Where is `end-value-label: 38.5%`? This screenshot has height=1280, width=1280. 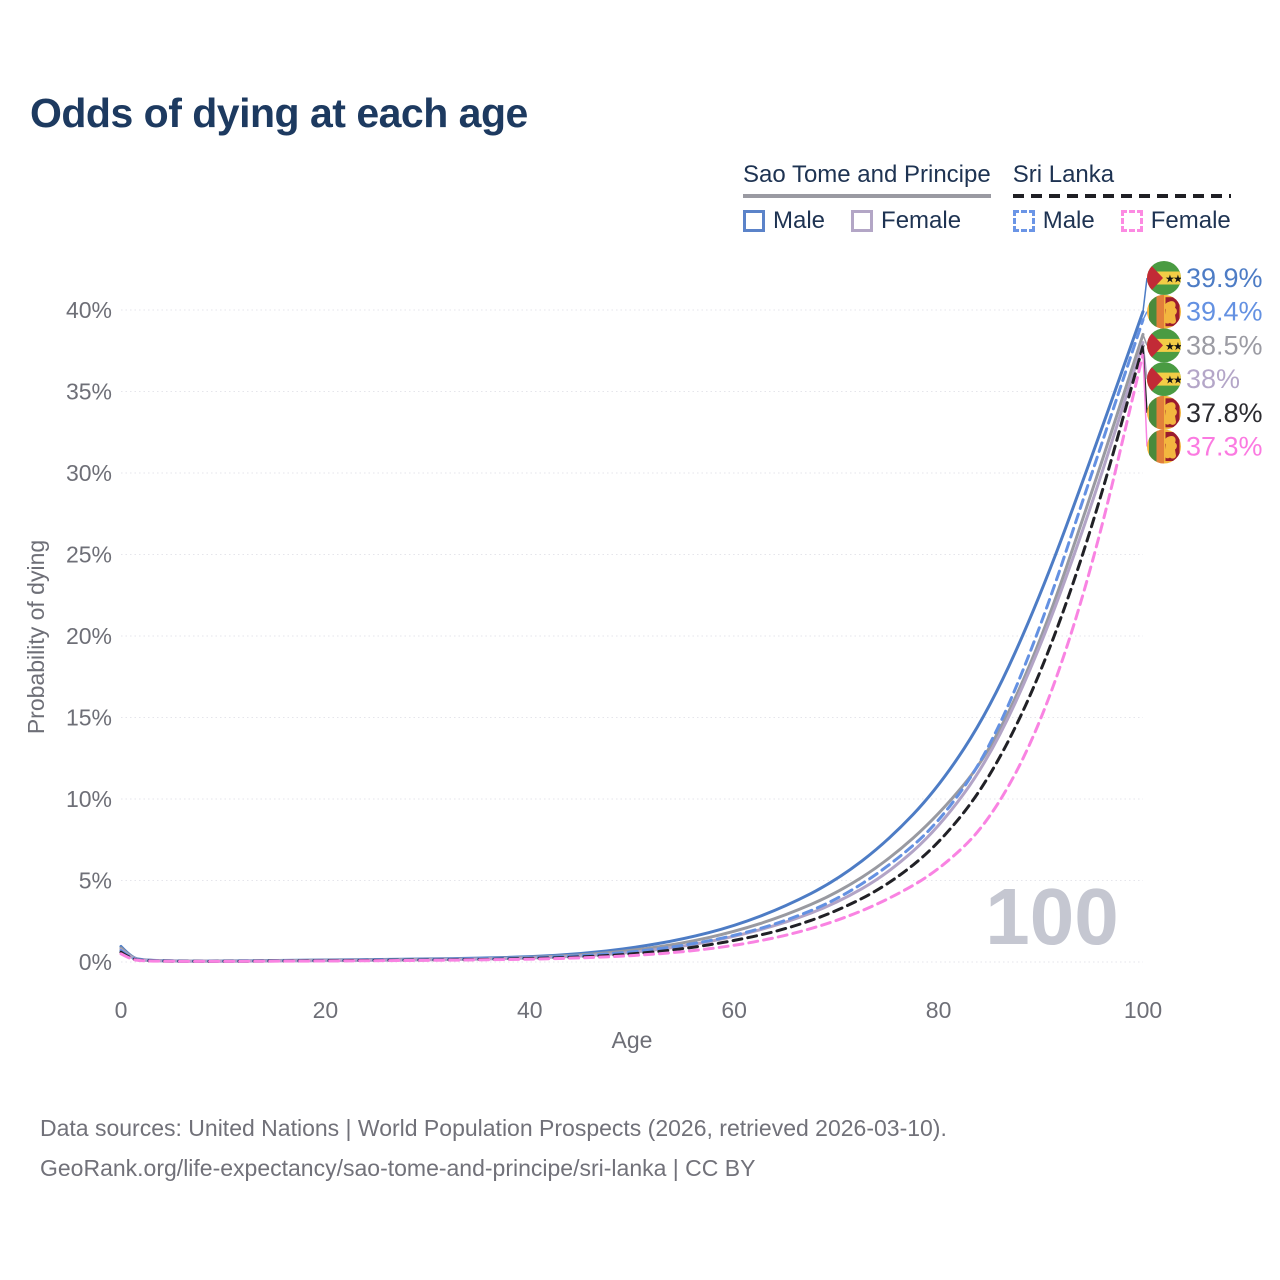 end-value-label: 38.5% is located at coordinates (1224, 345).